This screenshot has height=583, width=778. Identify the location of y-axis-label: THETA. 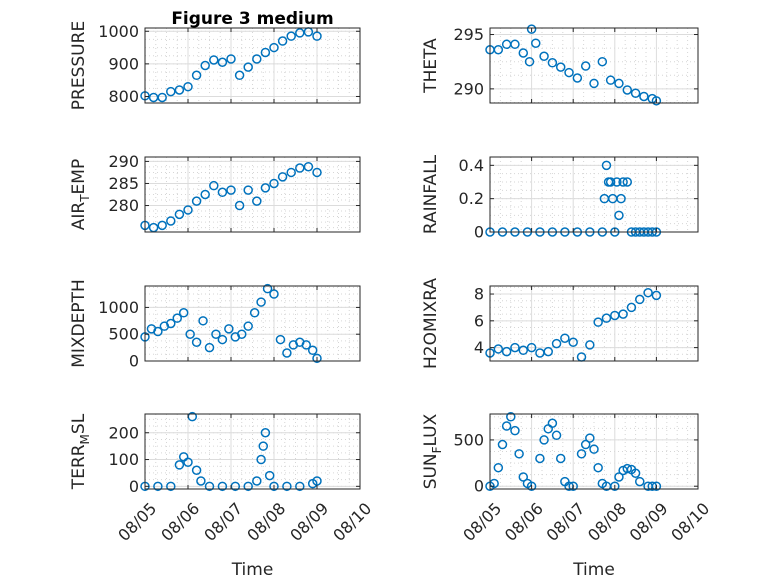
(431, 66).